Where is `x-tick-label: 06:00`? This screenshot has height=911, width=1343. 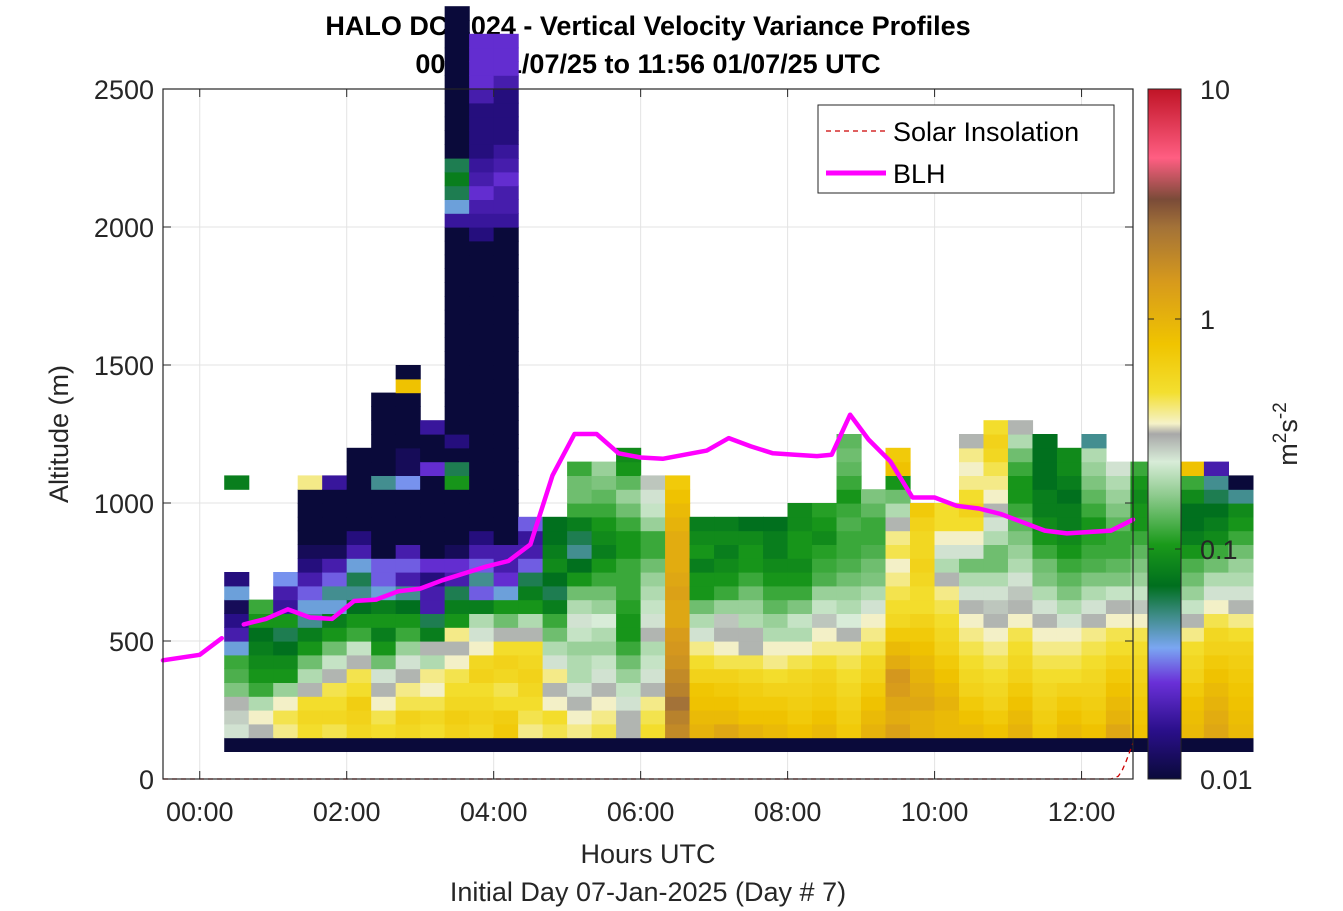
x-tick-label: 06:00 is located at coordinates (641, 812).